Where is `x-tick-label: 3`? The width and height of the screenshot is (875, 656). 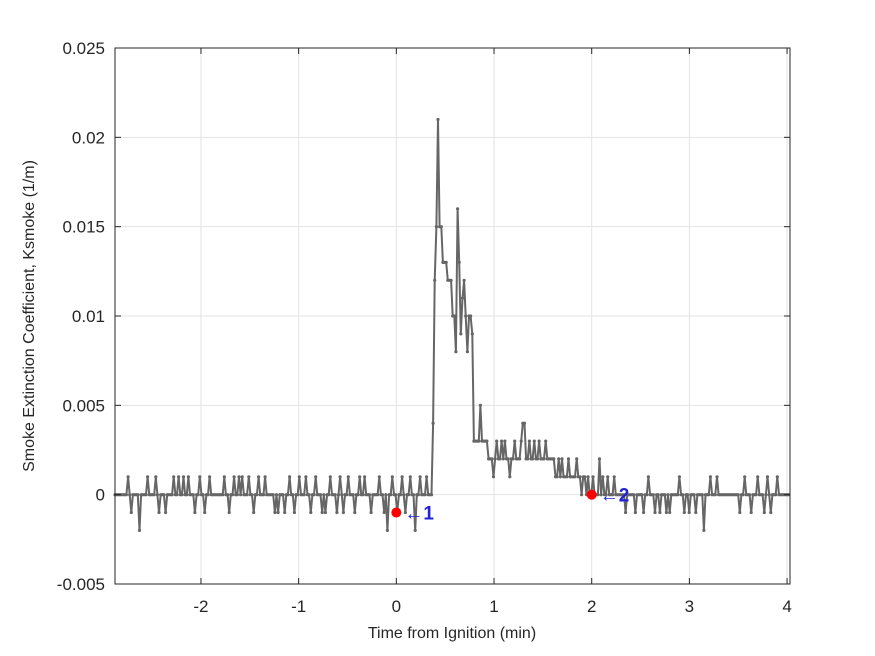
x-tick-label: 3 is located at coordinates (689, 606).